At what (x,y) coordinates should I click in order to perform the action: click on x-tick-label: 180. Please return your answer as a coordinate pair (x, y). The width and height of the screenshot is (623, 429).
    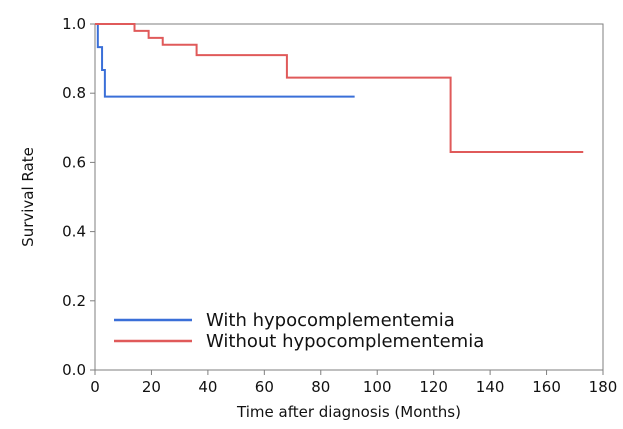
    Looking at the image, I should click on (603, 387).